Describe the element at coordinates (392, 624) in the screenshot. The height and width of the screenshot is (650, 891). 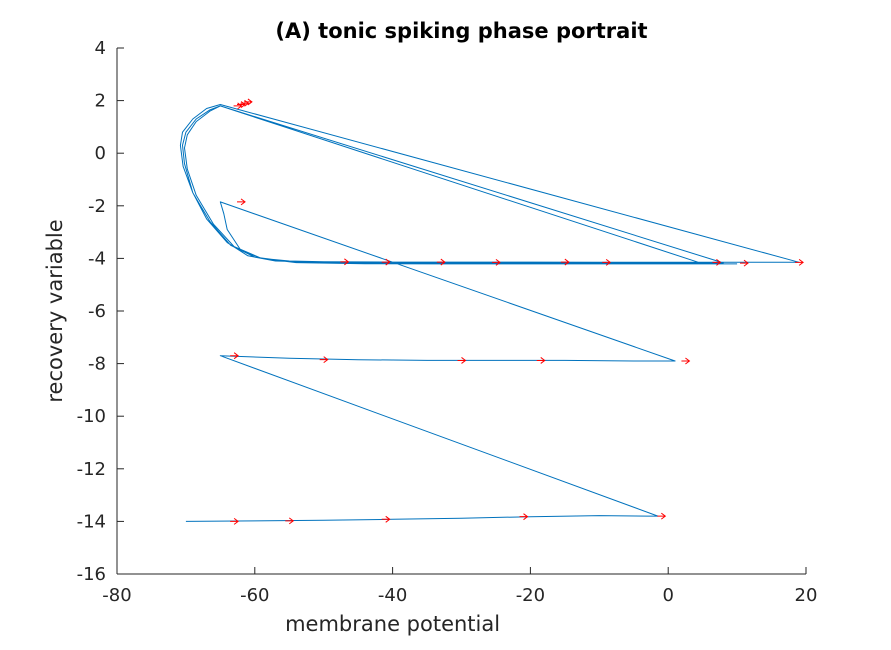
I see `x-axis-label: membrane potential` at that location.